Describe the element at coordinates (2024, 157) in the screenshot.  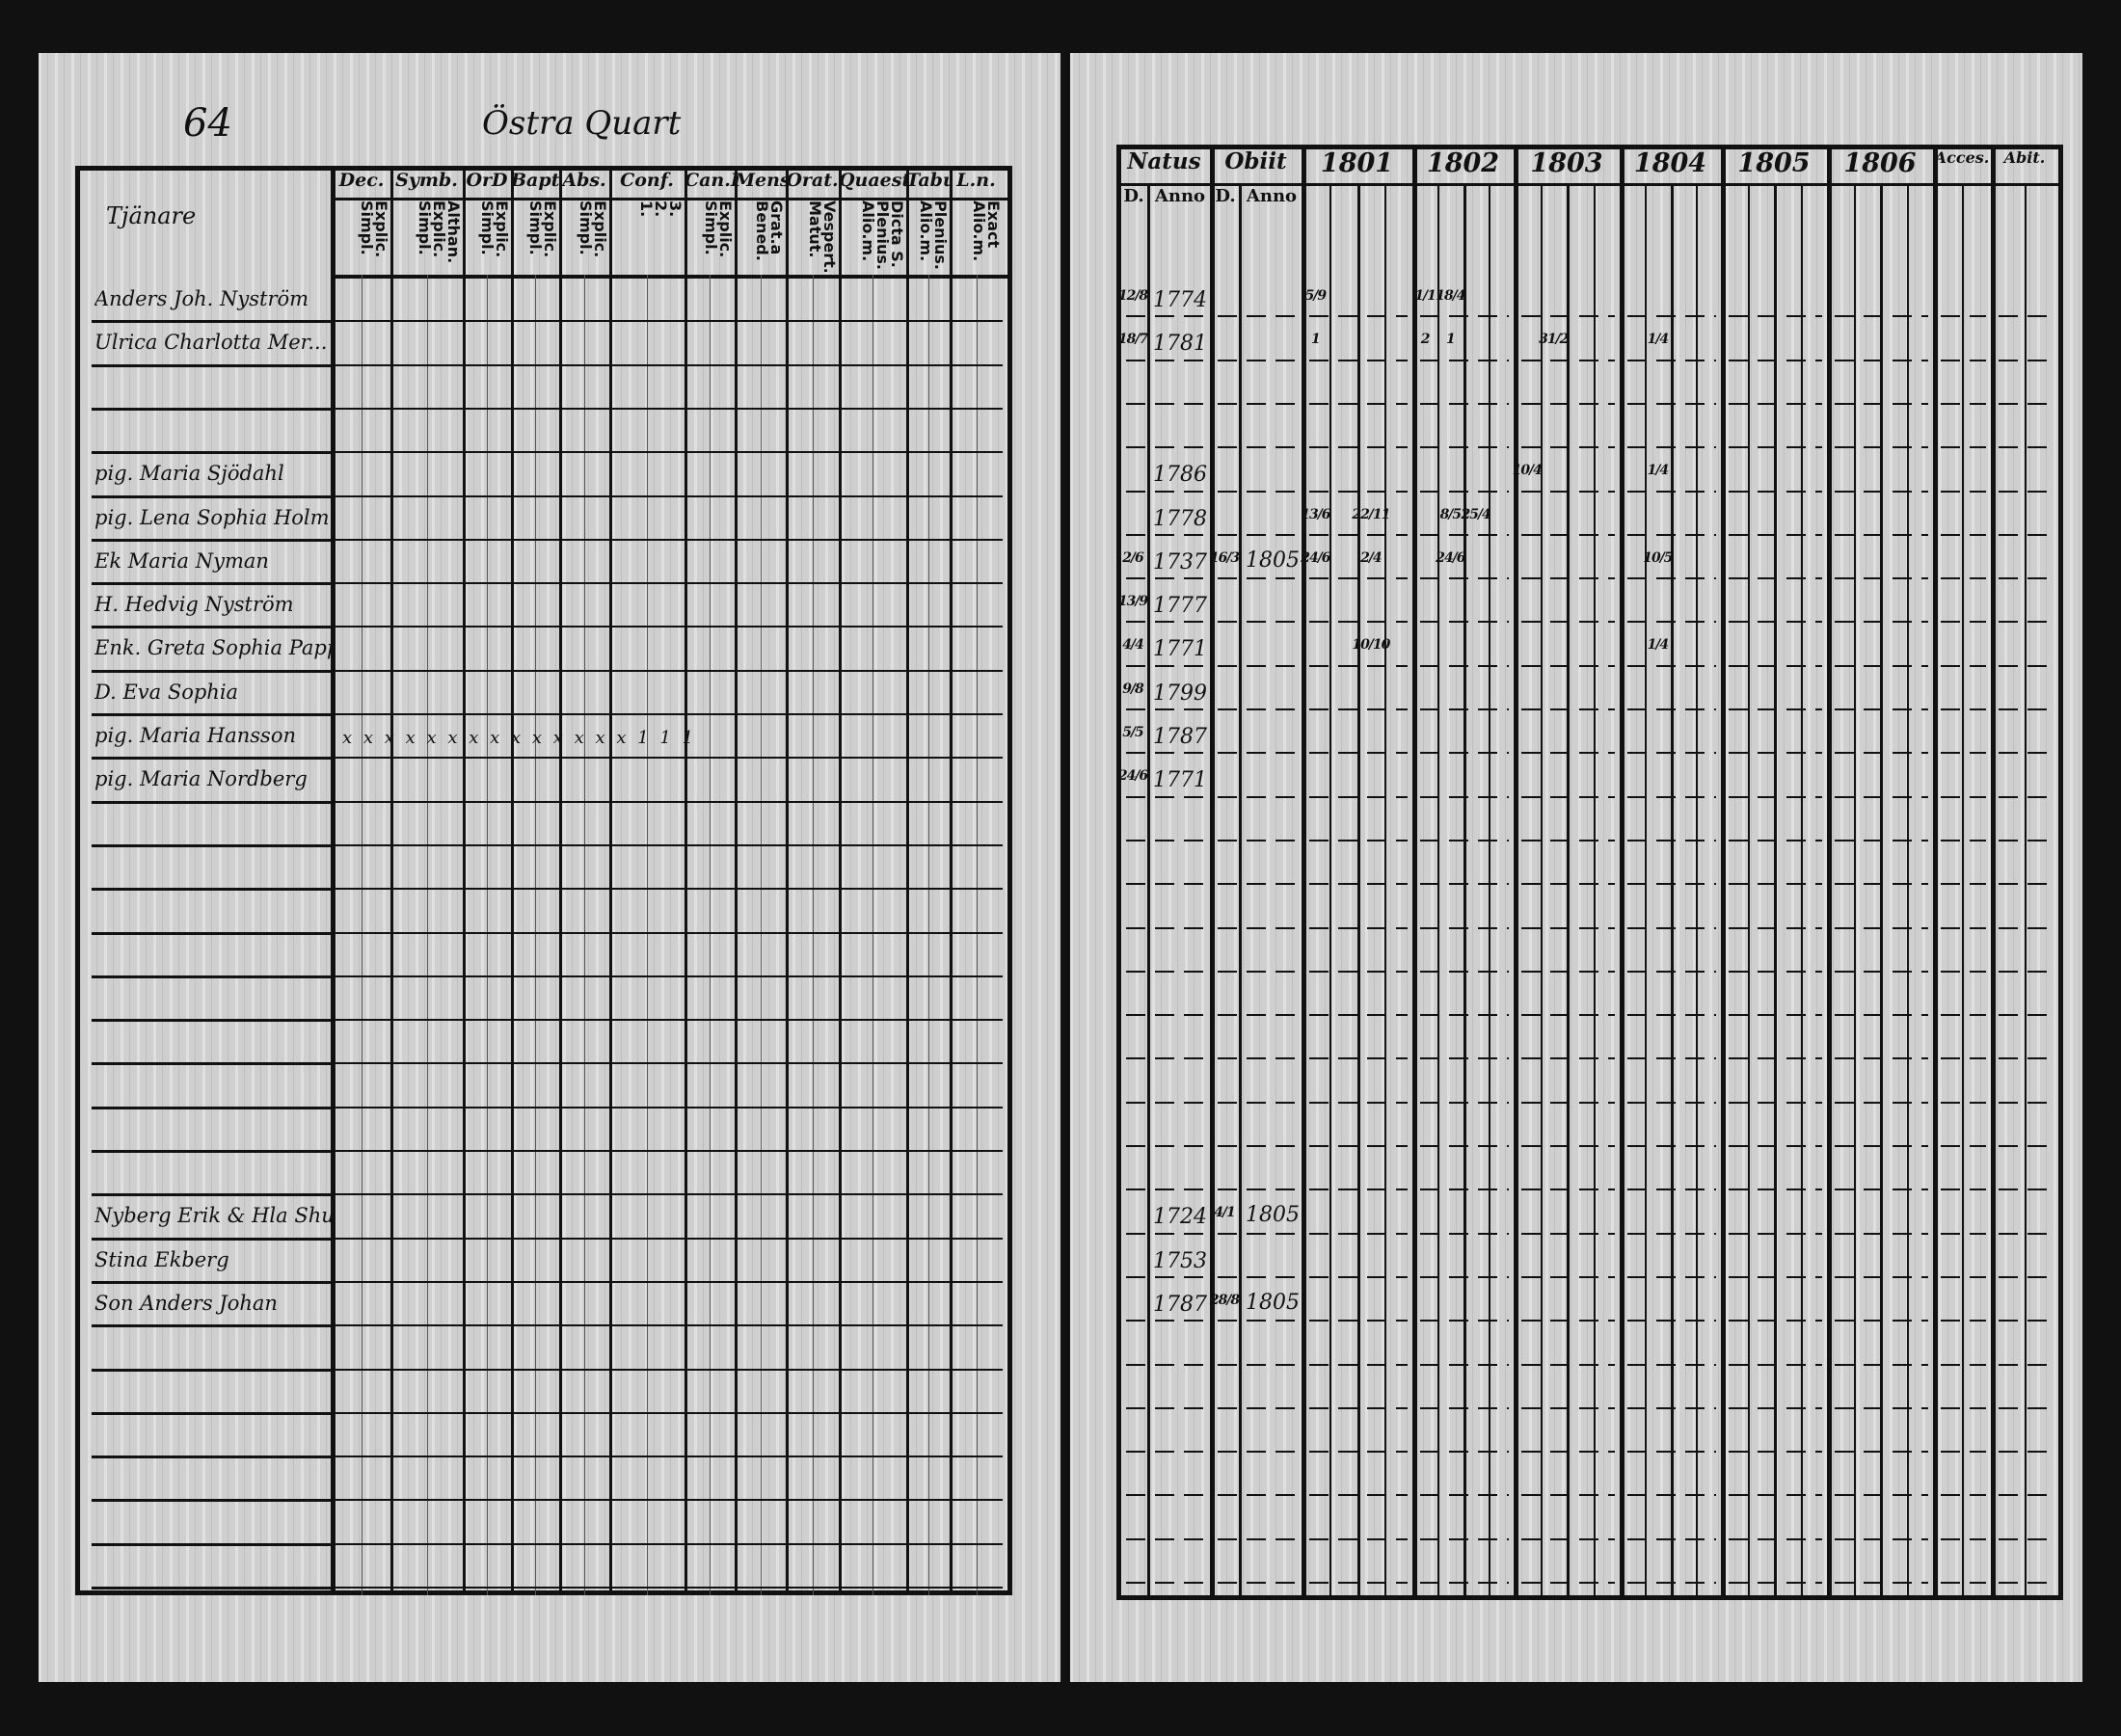
I see `header-abiit: Abit.` at that location.